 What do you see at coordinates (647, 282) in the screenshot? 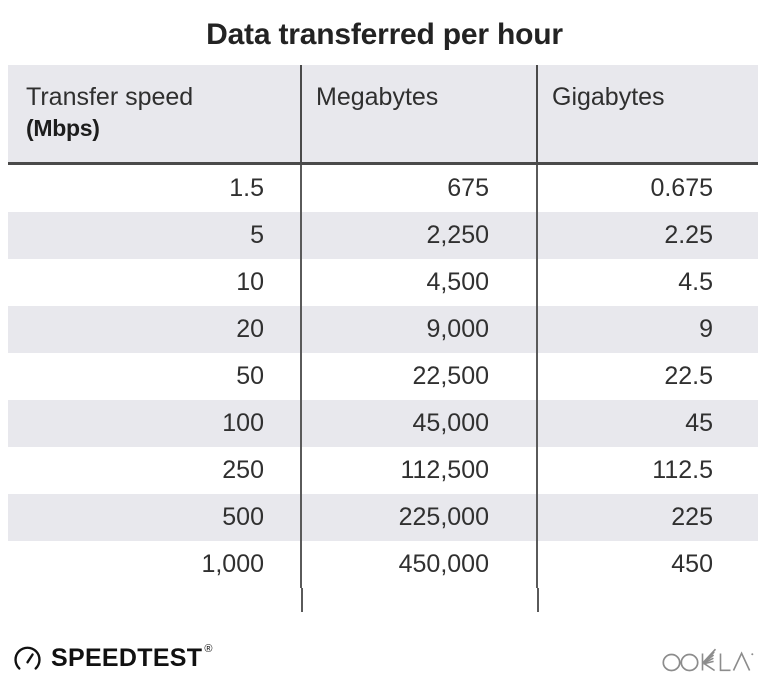
I see `cell-gigabytes: 4.5` at bounding box center [647, 282].